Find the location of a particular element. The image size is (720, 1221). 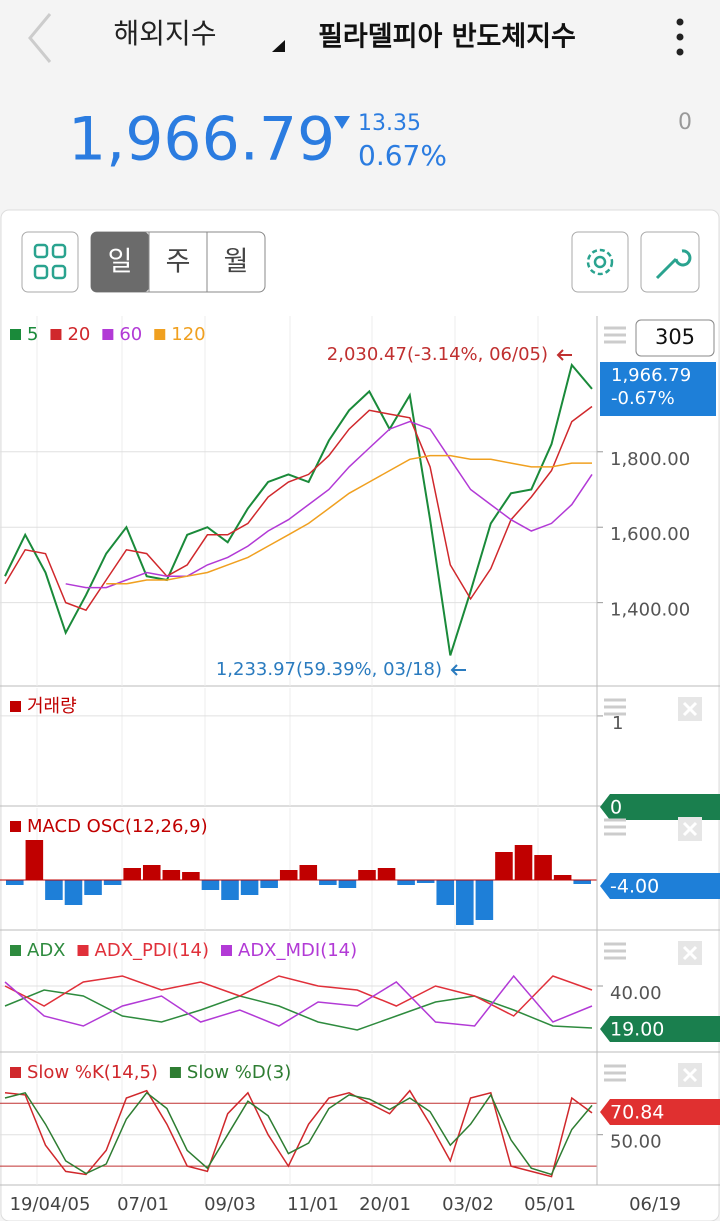

count-box is located at coordinates (675, 338).